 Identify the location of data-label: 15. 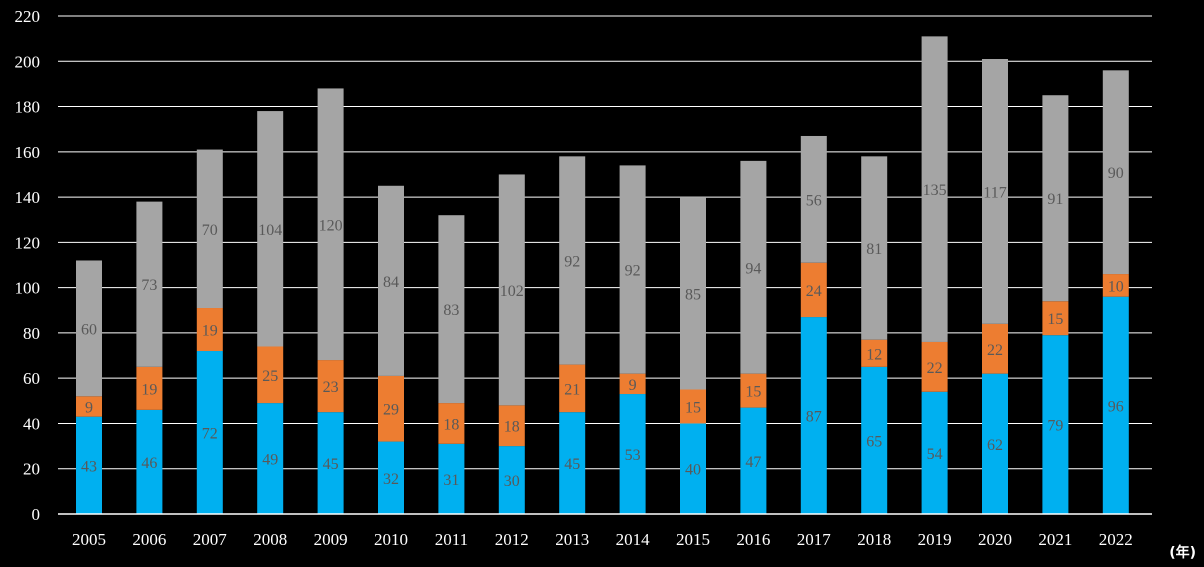
(1055, 319).